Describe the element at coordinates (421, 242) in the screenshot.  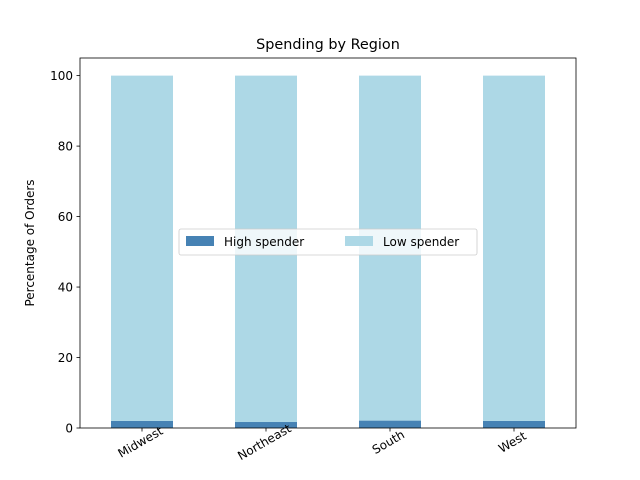
I see `legend-label-low-spender: Low spender` at that location.